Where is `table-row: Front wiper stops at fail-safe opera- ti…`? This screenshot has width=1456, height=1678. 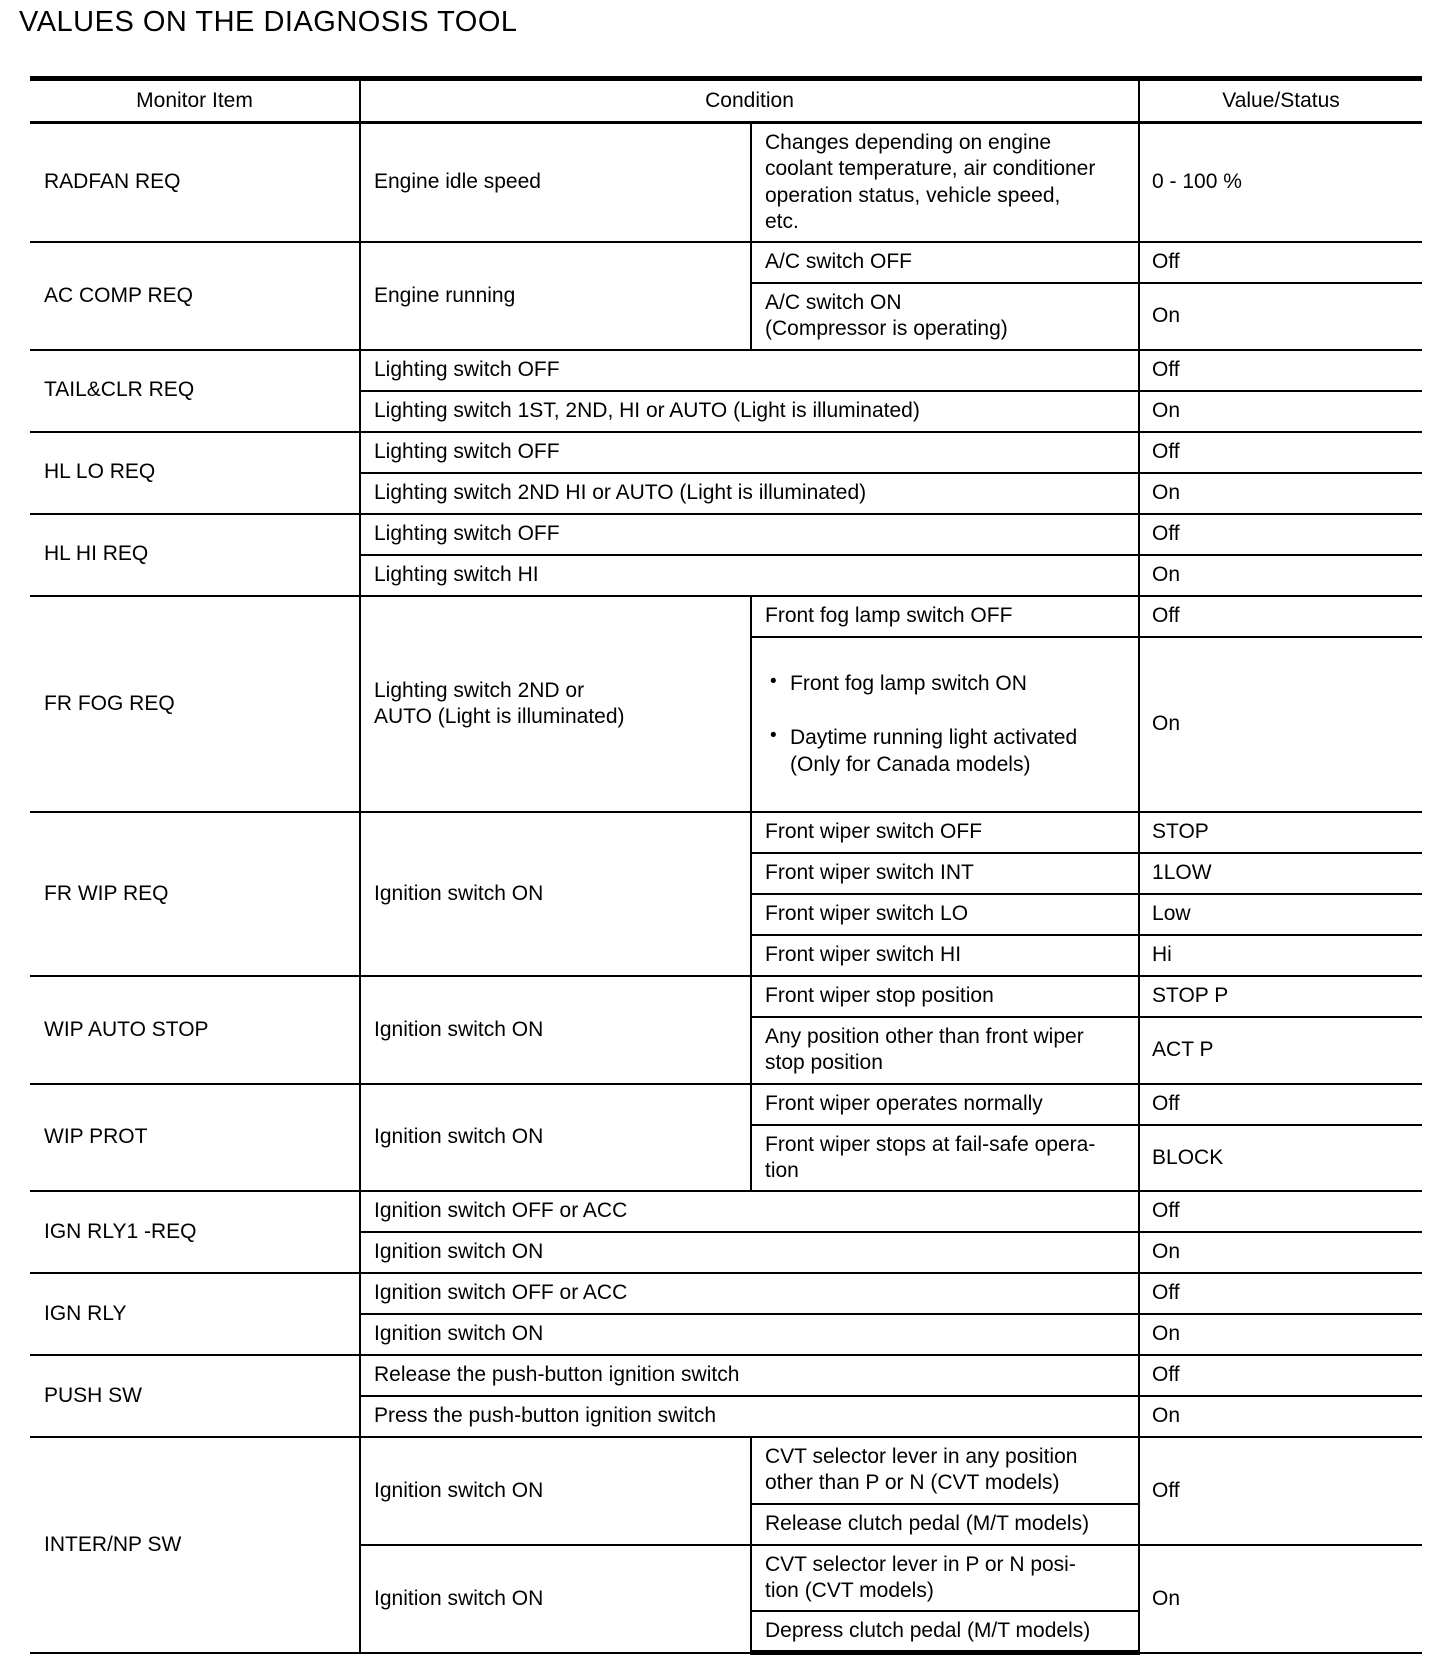
table-row: Front wiper stops at fail-safe opera- ti… is located at coordinates (726, 1157).